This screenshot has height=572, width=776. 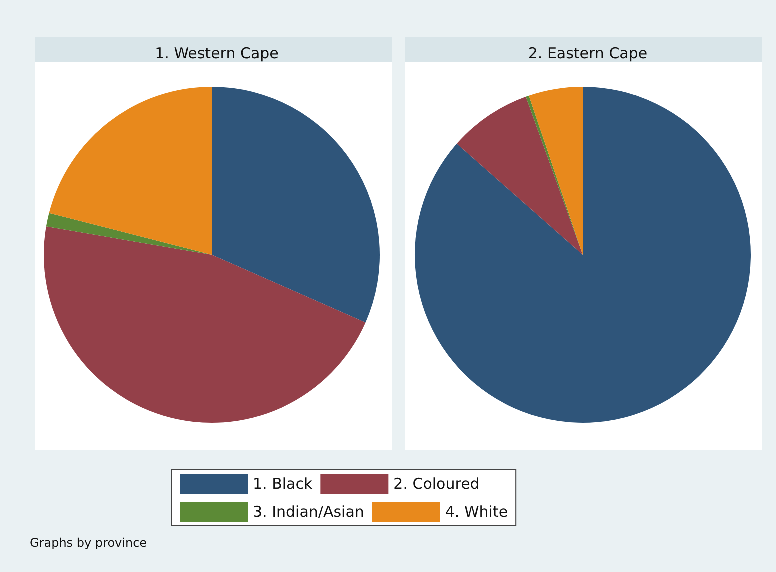 What do you see at coordinates (89, 543) in the screenshot?
I see `text: Graphs by province` at bounding box center [89, 543].